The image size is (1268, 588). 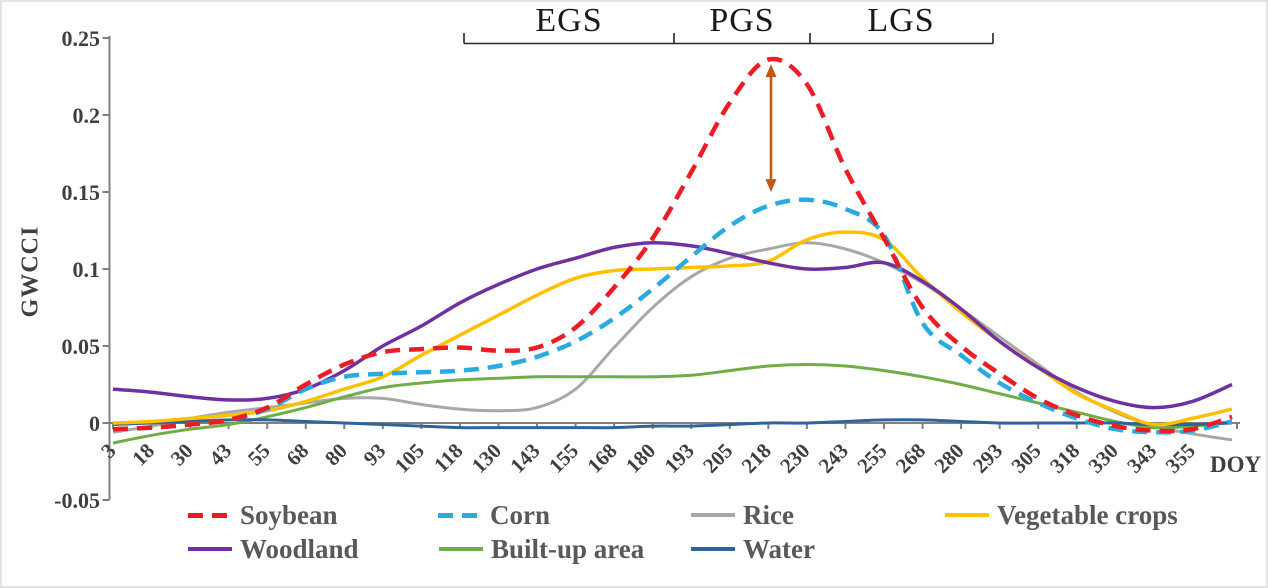 I want to click on legend-item-built-up-area: Built-up area, so click(x=541, y=549).